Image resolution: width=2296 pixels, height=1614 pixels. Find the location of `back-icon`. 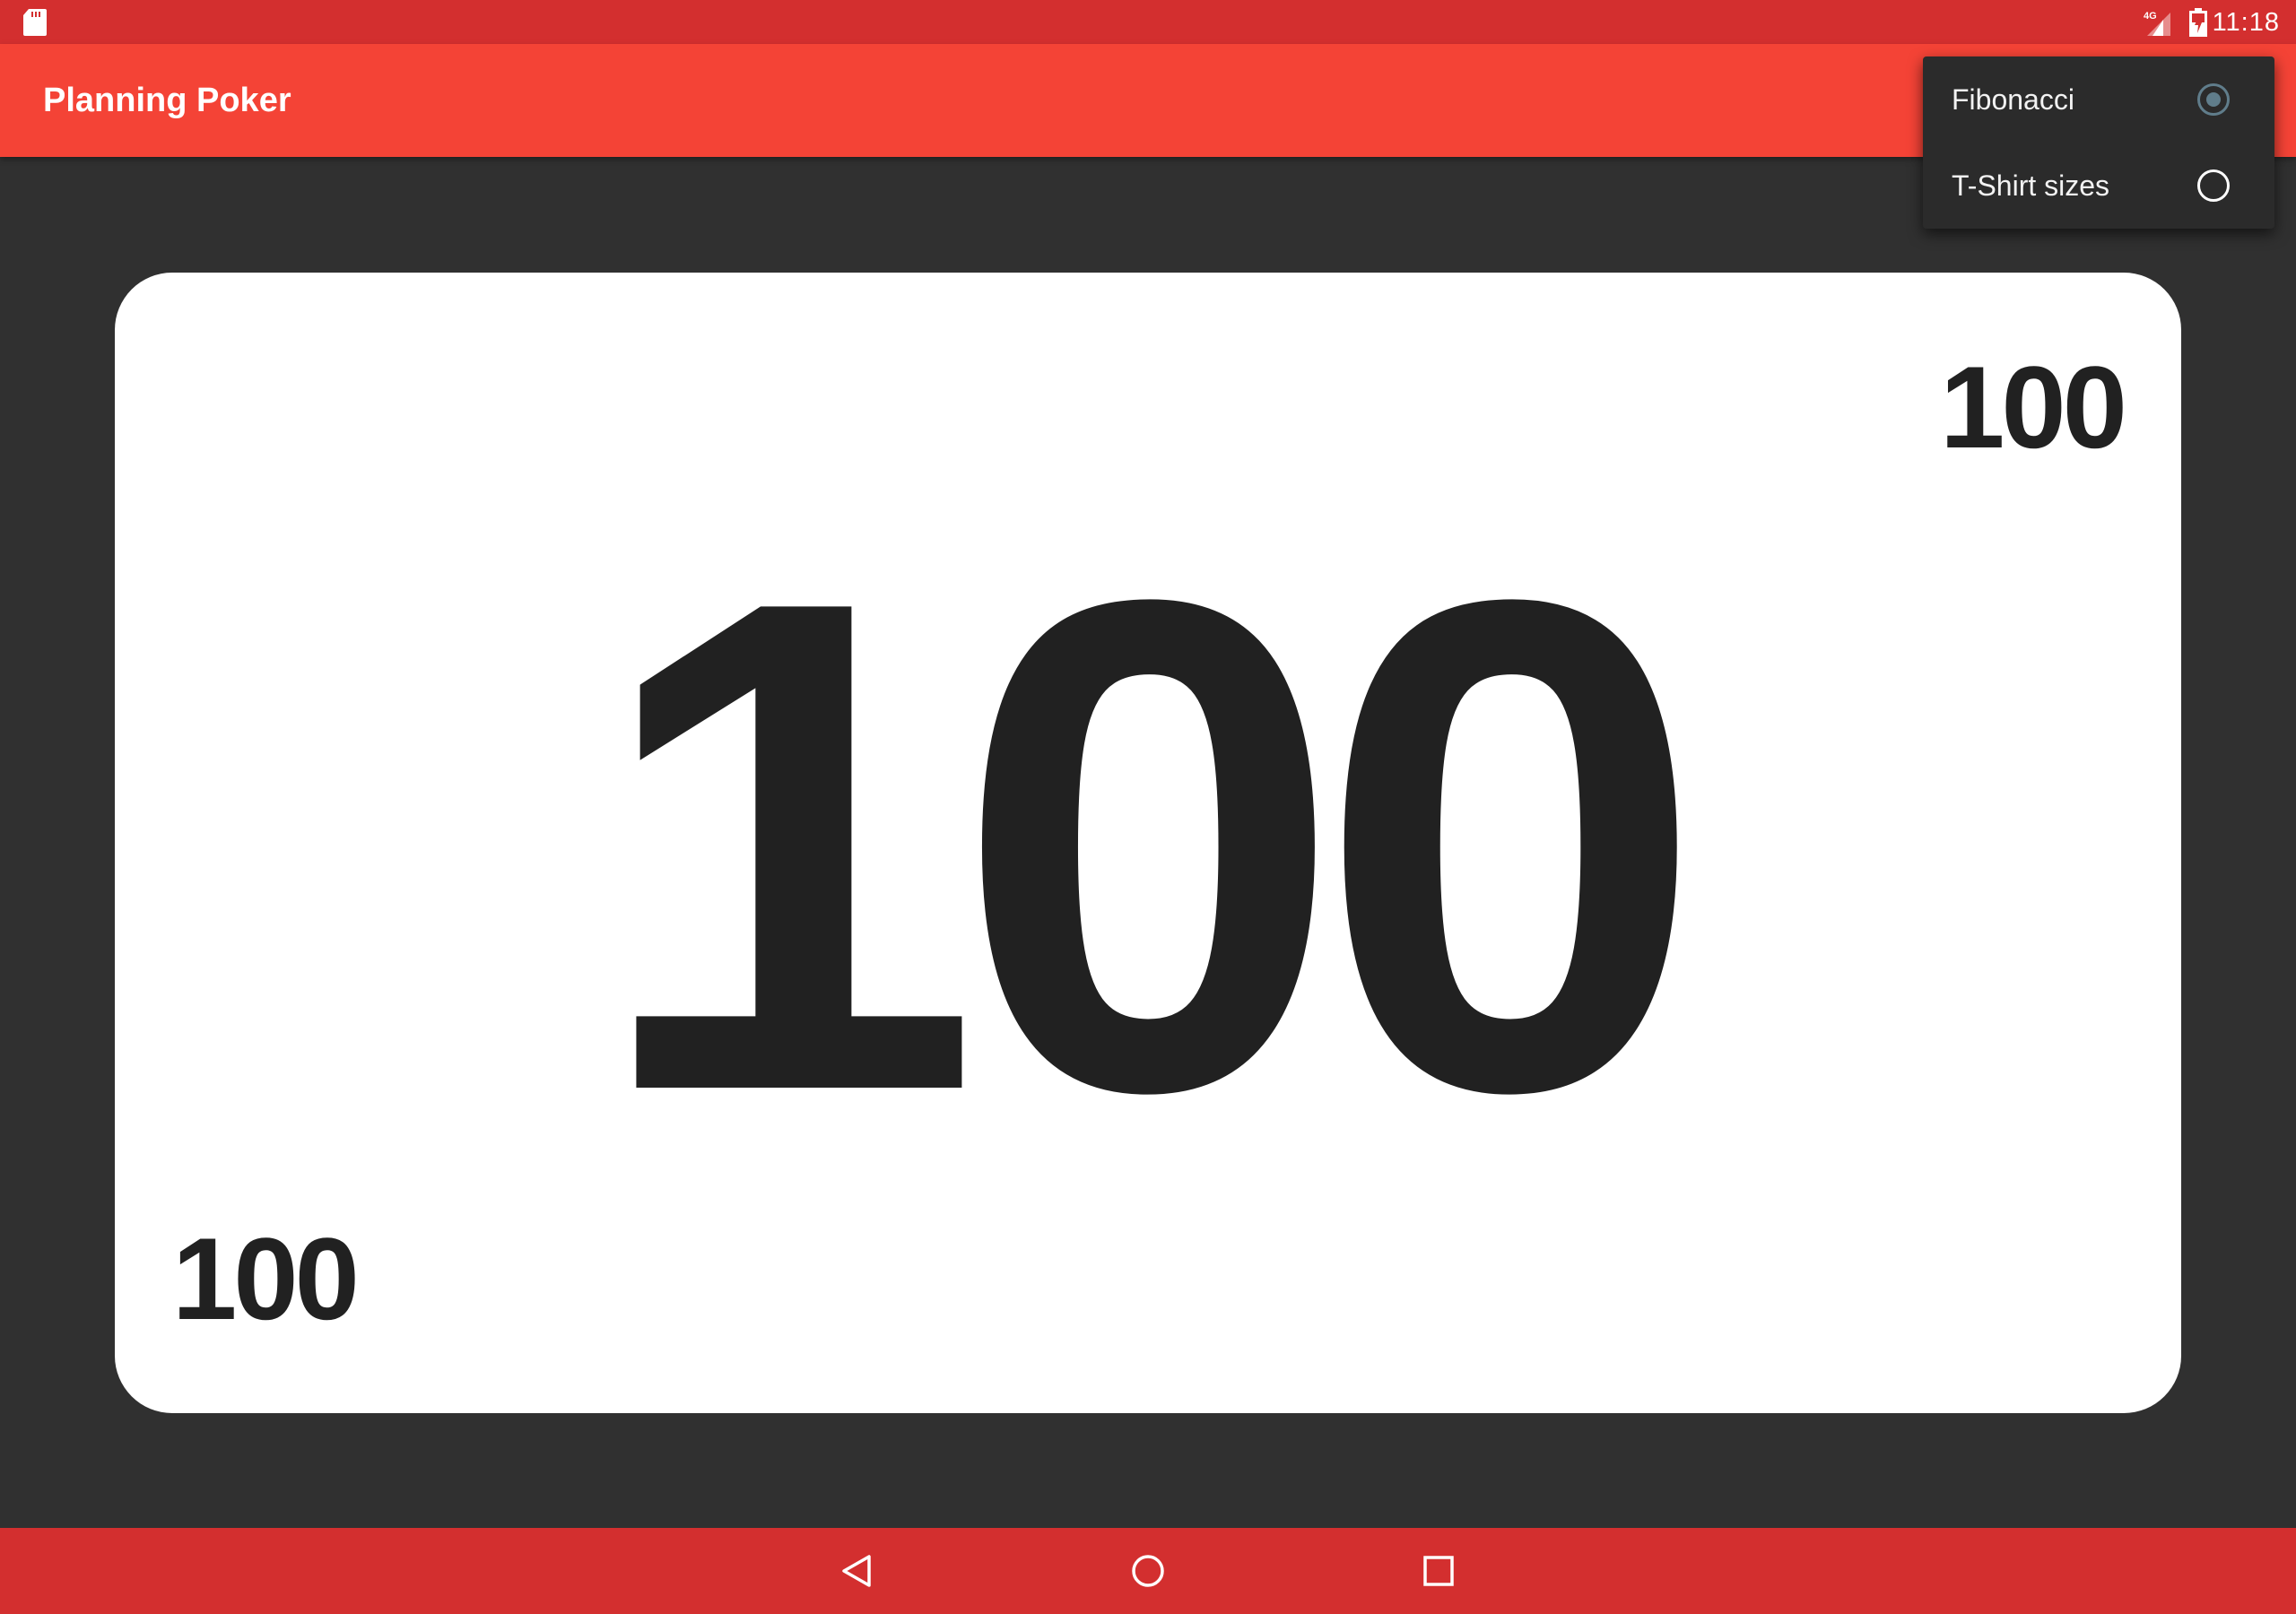

back-icon is located at coordinates (857, 1570).